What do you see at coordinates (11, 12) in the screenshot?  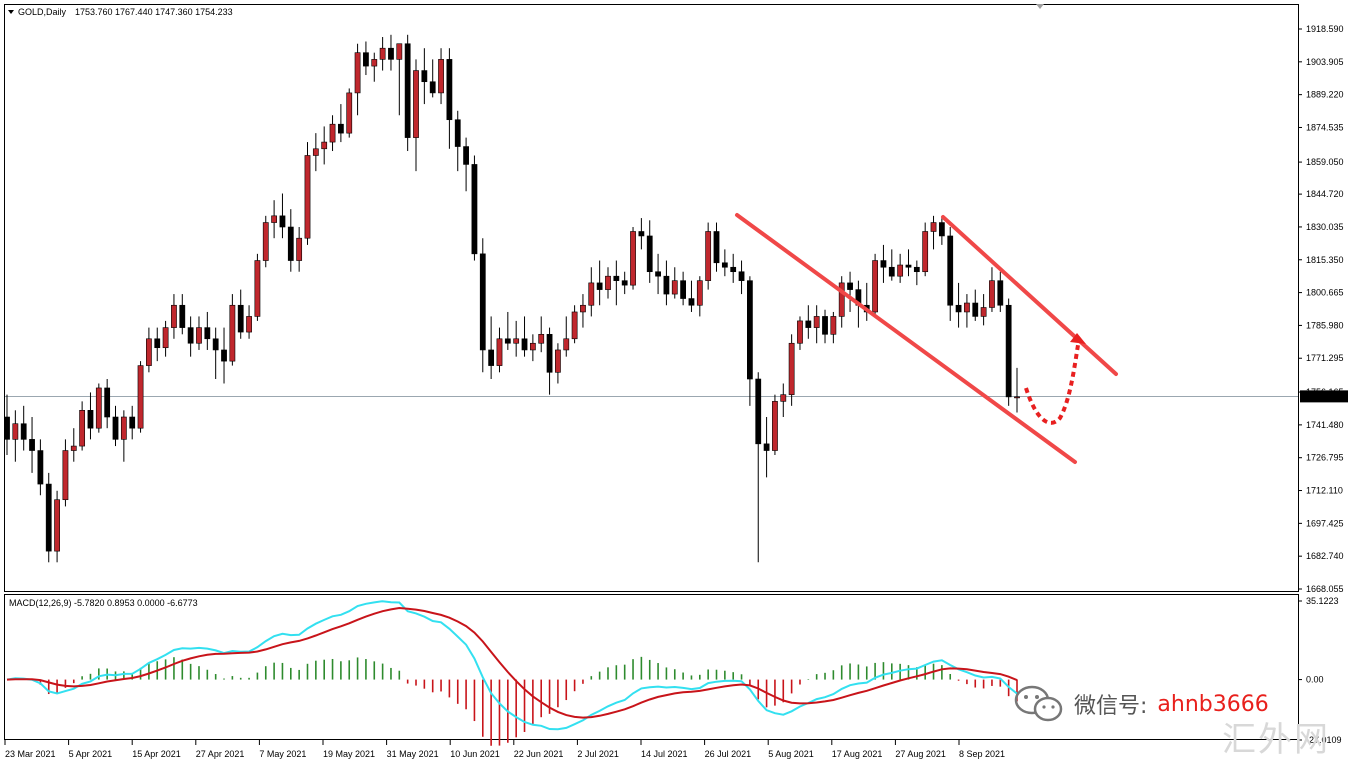 I see `dropdown-arrow-icon` at bounding box center [11, 12].